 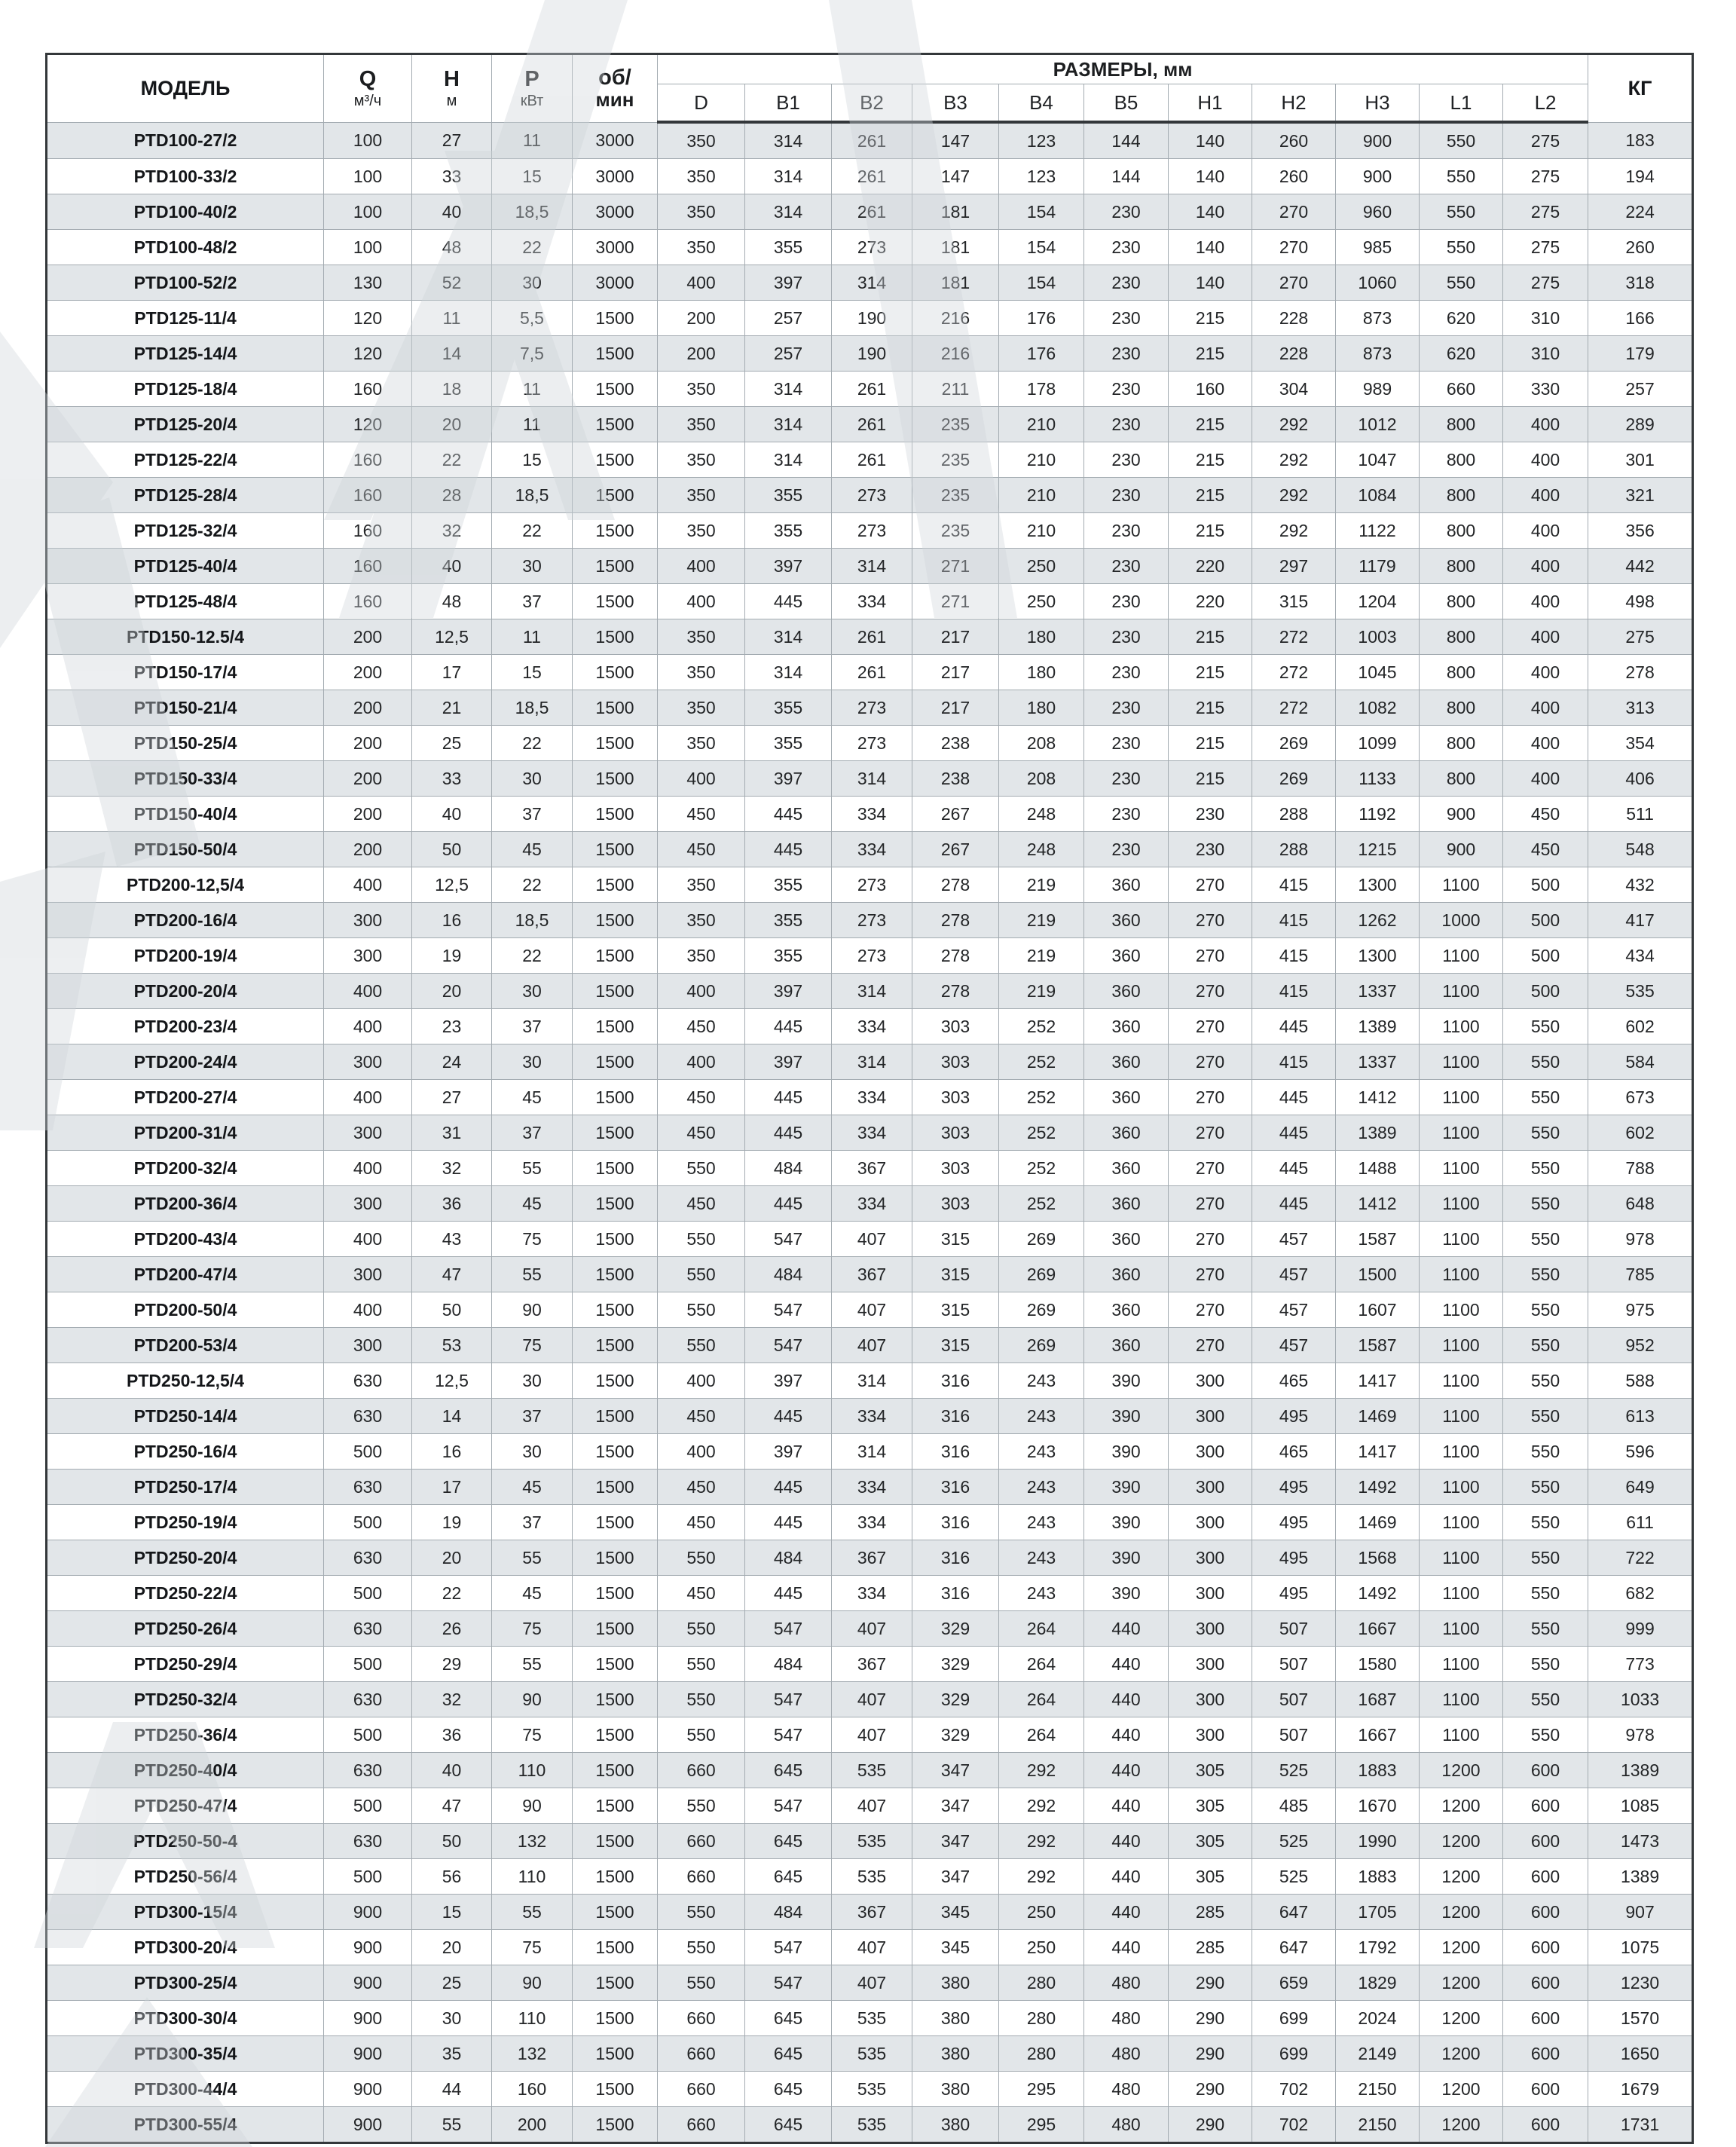 What do you see at coordinates (1210, 1628) in the screenshot?
I see `cell-h1: 300` at bounding box center [1210, 1628].